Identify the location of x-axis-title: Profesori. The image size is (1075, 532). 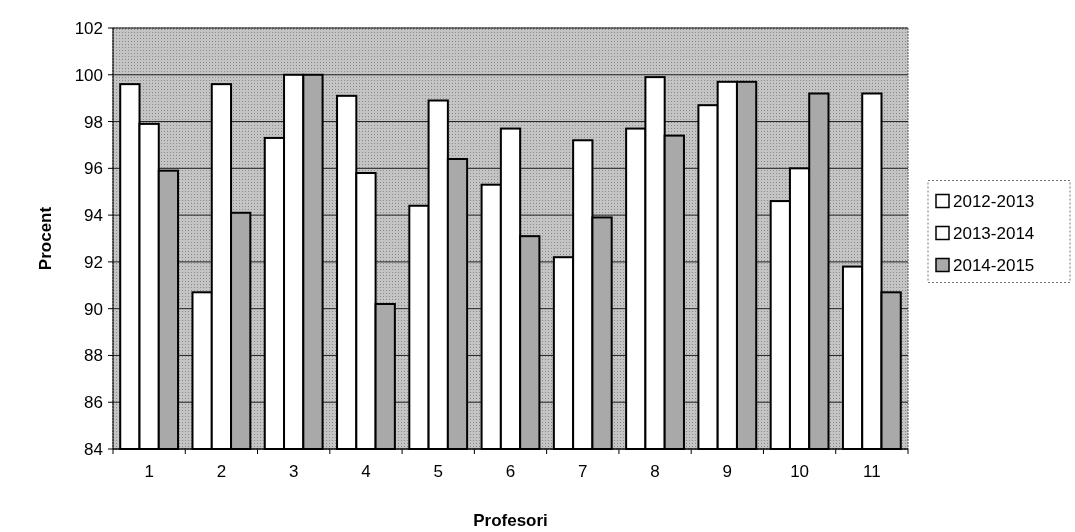
(510, 520).